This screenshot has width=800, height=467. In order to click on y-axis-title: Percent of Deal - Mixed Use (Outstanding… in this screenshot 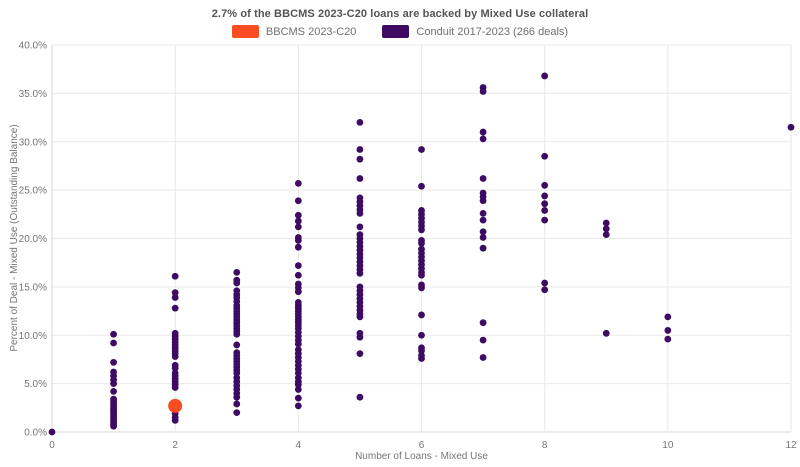, I will do `click(14, 238)`.